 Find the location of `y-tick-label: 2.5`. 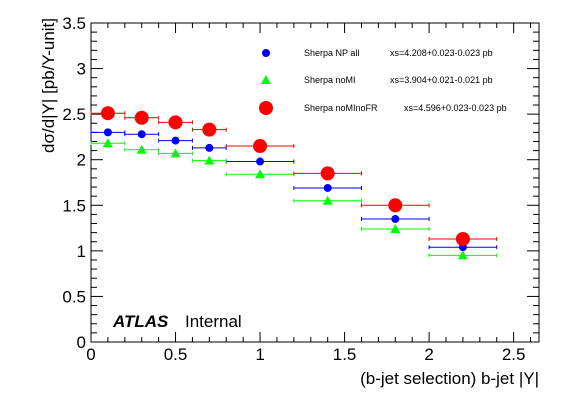

y-tick-label: 2.5 is located at coordinates (74, 114).